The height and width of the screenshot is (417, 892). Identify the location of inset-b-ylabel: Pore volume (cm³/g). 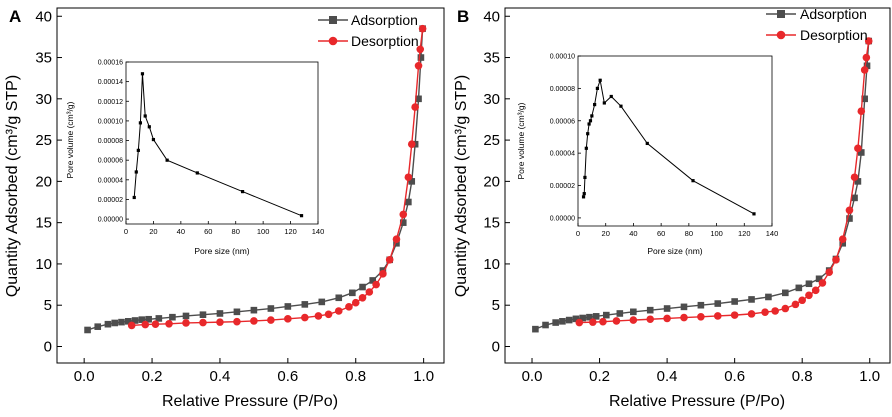
(521, 140).